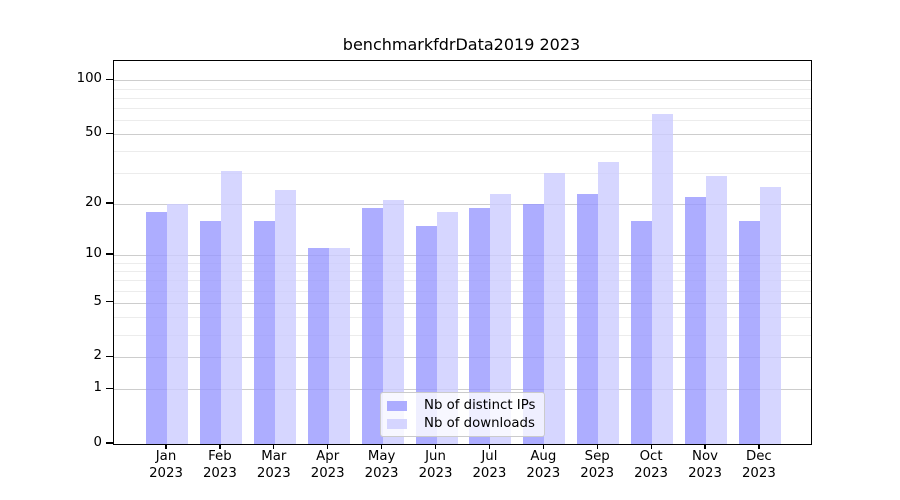 The height and width of the screenshot is (500, 900). I want to click on y-tick-label-50: 50, so click(93, 133).